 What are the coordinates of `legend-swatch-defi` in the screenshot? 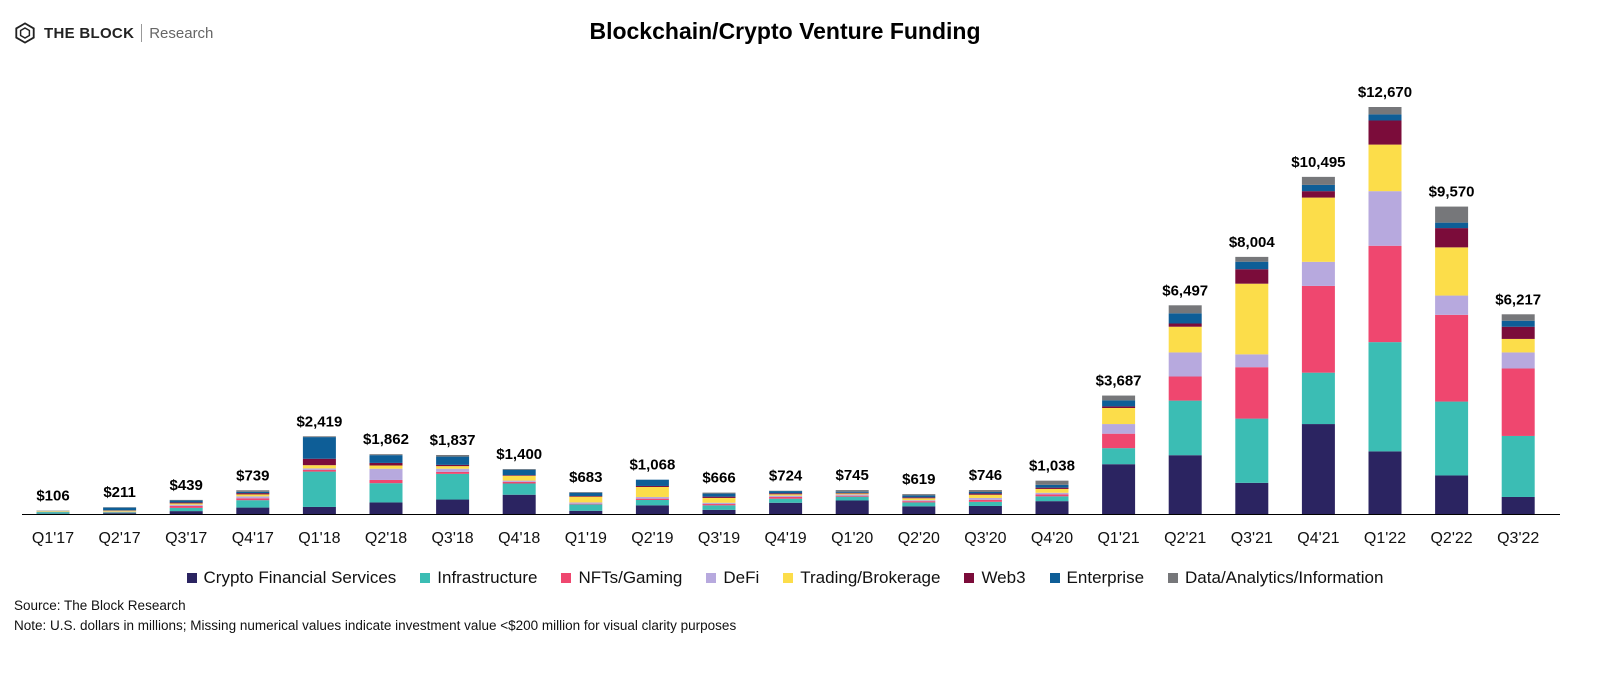 It's located at (711, 578).